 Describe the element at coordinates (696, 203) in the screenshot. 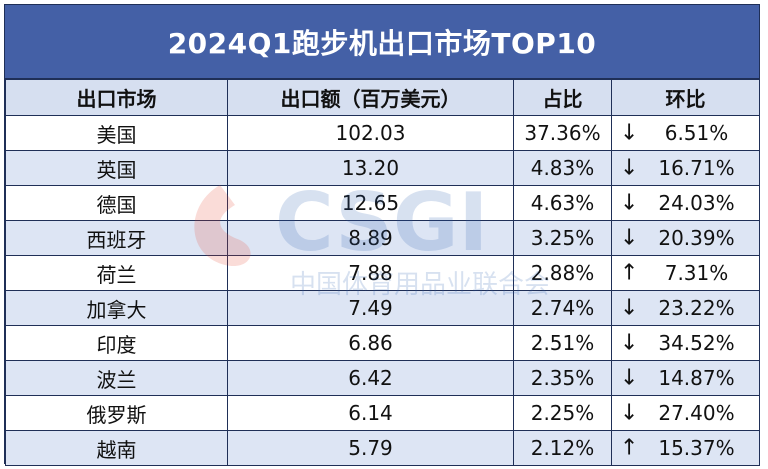

I see `change-value: 24.03%` at that location.